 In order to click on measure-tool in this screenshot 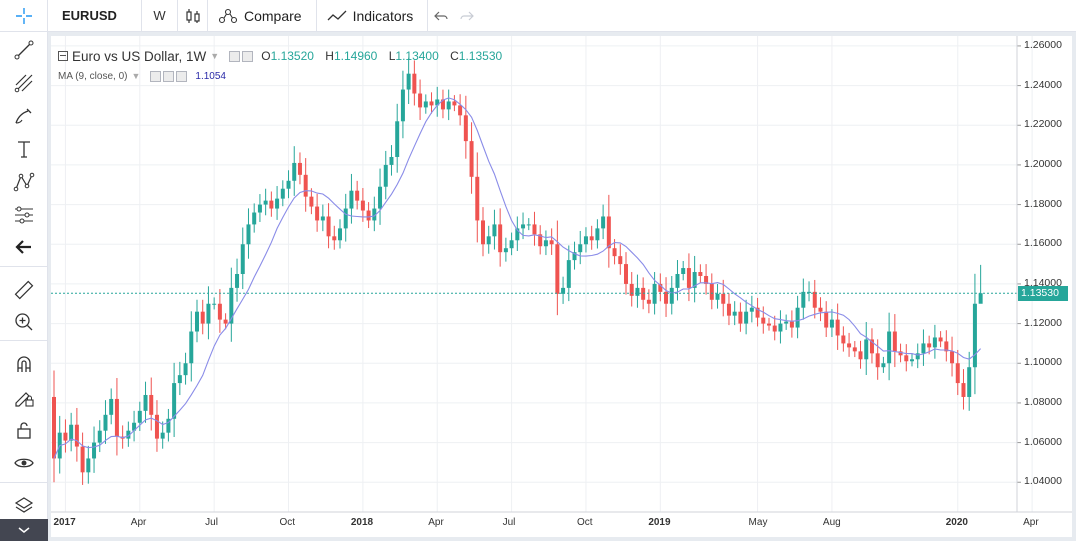, I will do `click(24, 290)`.